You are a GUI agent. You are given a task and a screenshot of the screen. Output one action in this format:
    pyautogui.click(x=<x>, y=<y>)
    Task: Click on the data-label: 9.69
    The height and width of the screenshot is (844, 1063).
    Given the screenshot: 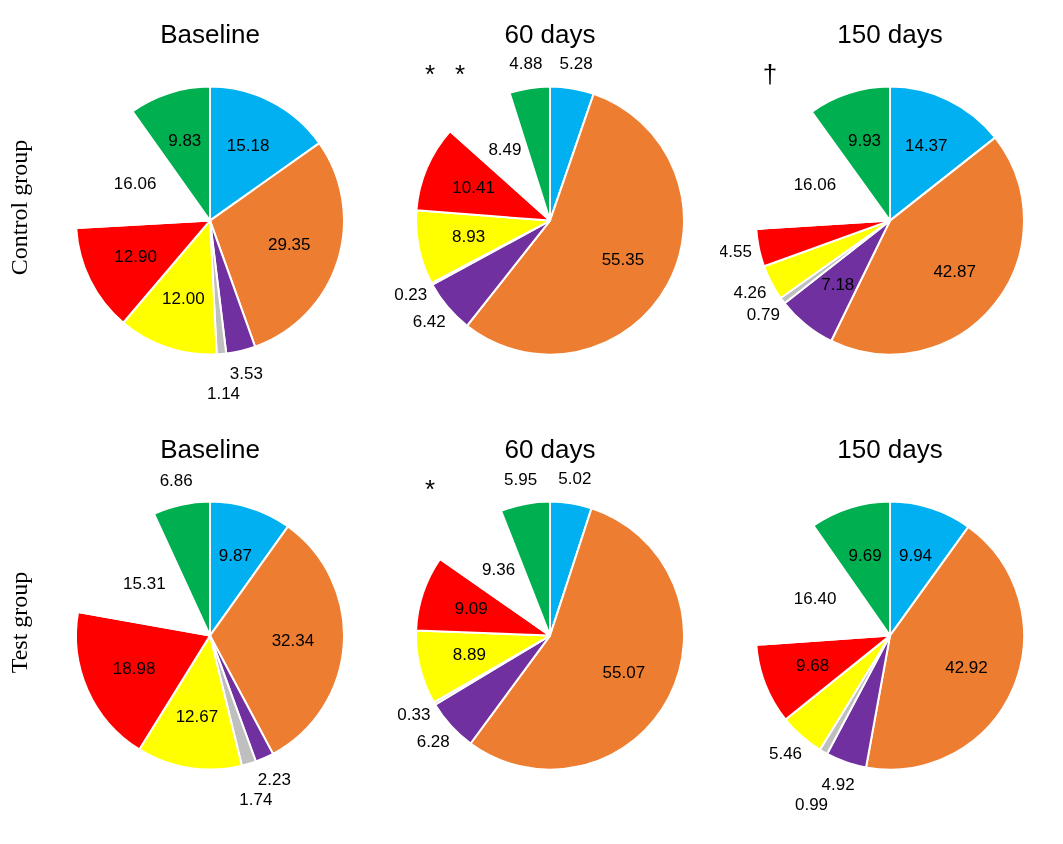 What is the action you would take?
    pyautogui.click(x=865, y=556)
    